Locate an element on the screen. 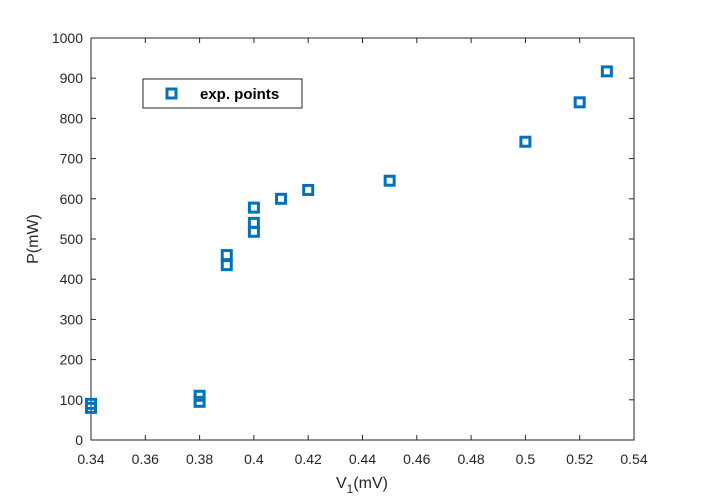  y-tick-label: 700 is located at coordinates (72, 159).